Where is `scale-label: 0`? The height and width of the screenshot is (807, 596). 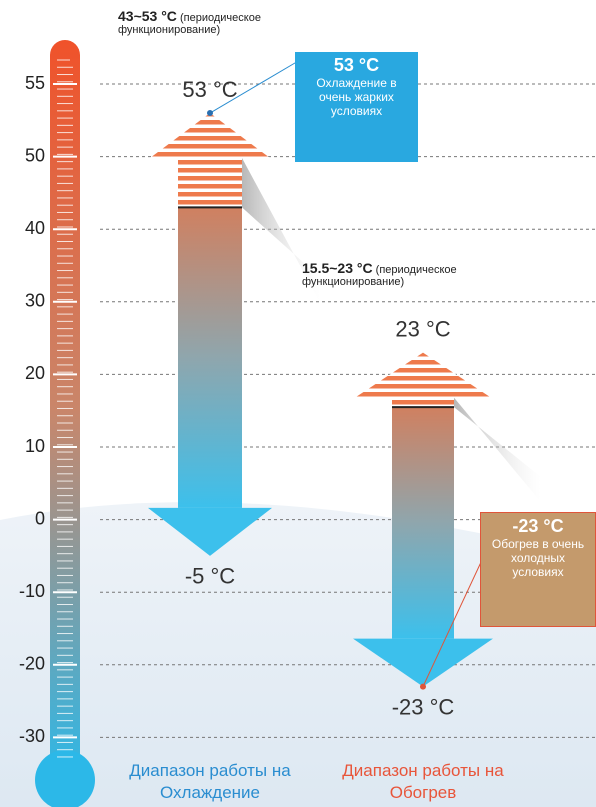 scale-label: 0 is located at coordinates (40, 518).